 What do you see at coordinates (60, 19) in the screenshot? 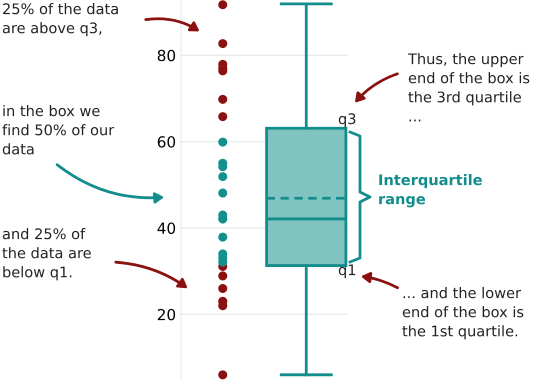
I see `text: 25% of the data are above q3,` at bounding box center [60, 19].